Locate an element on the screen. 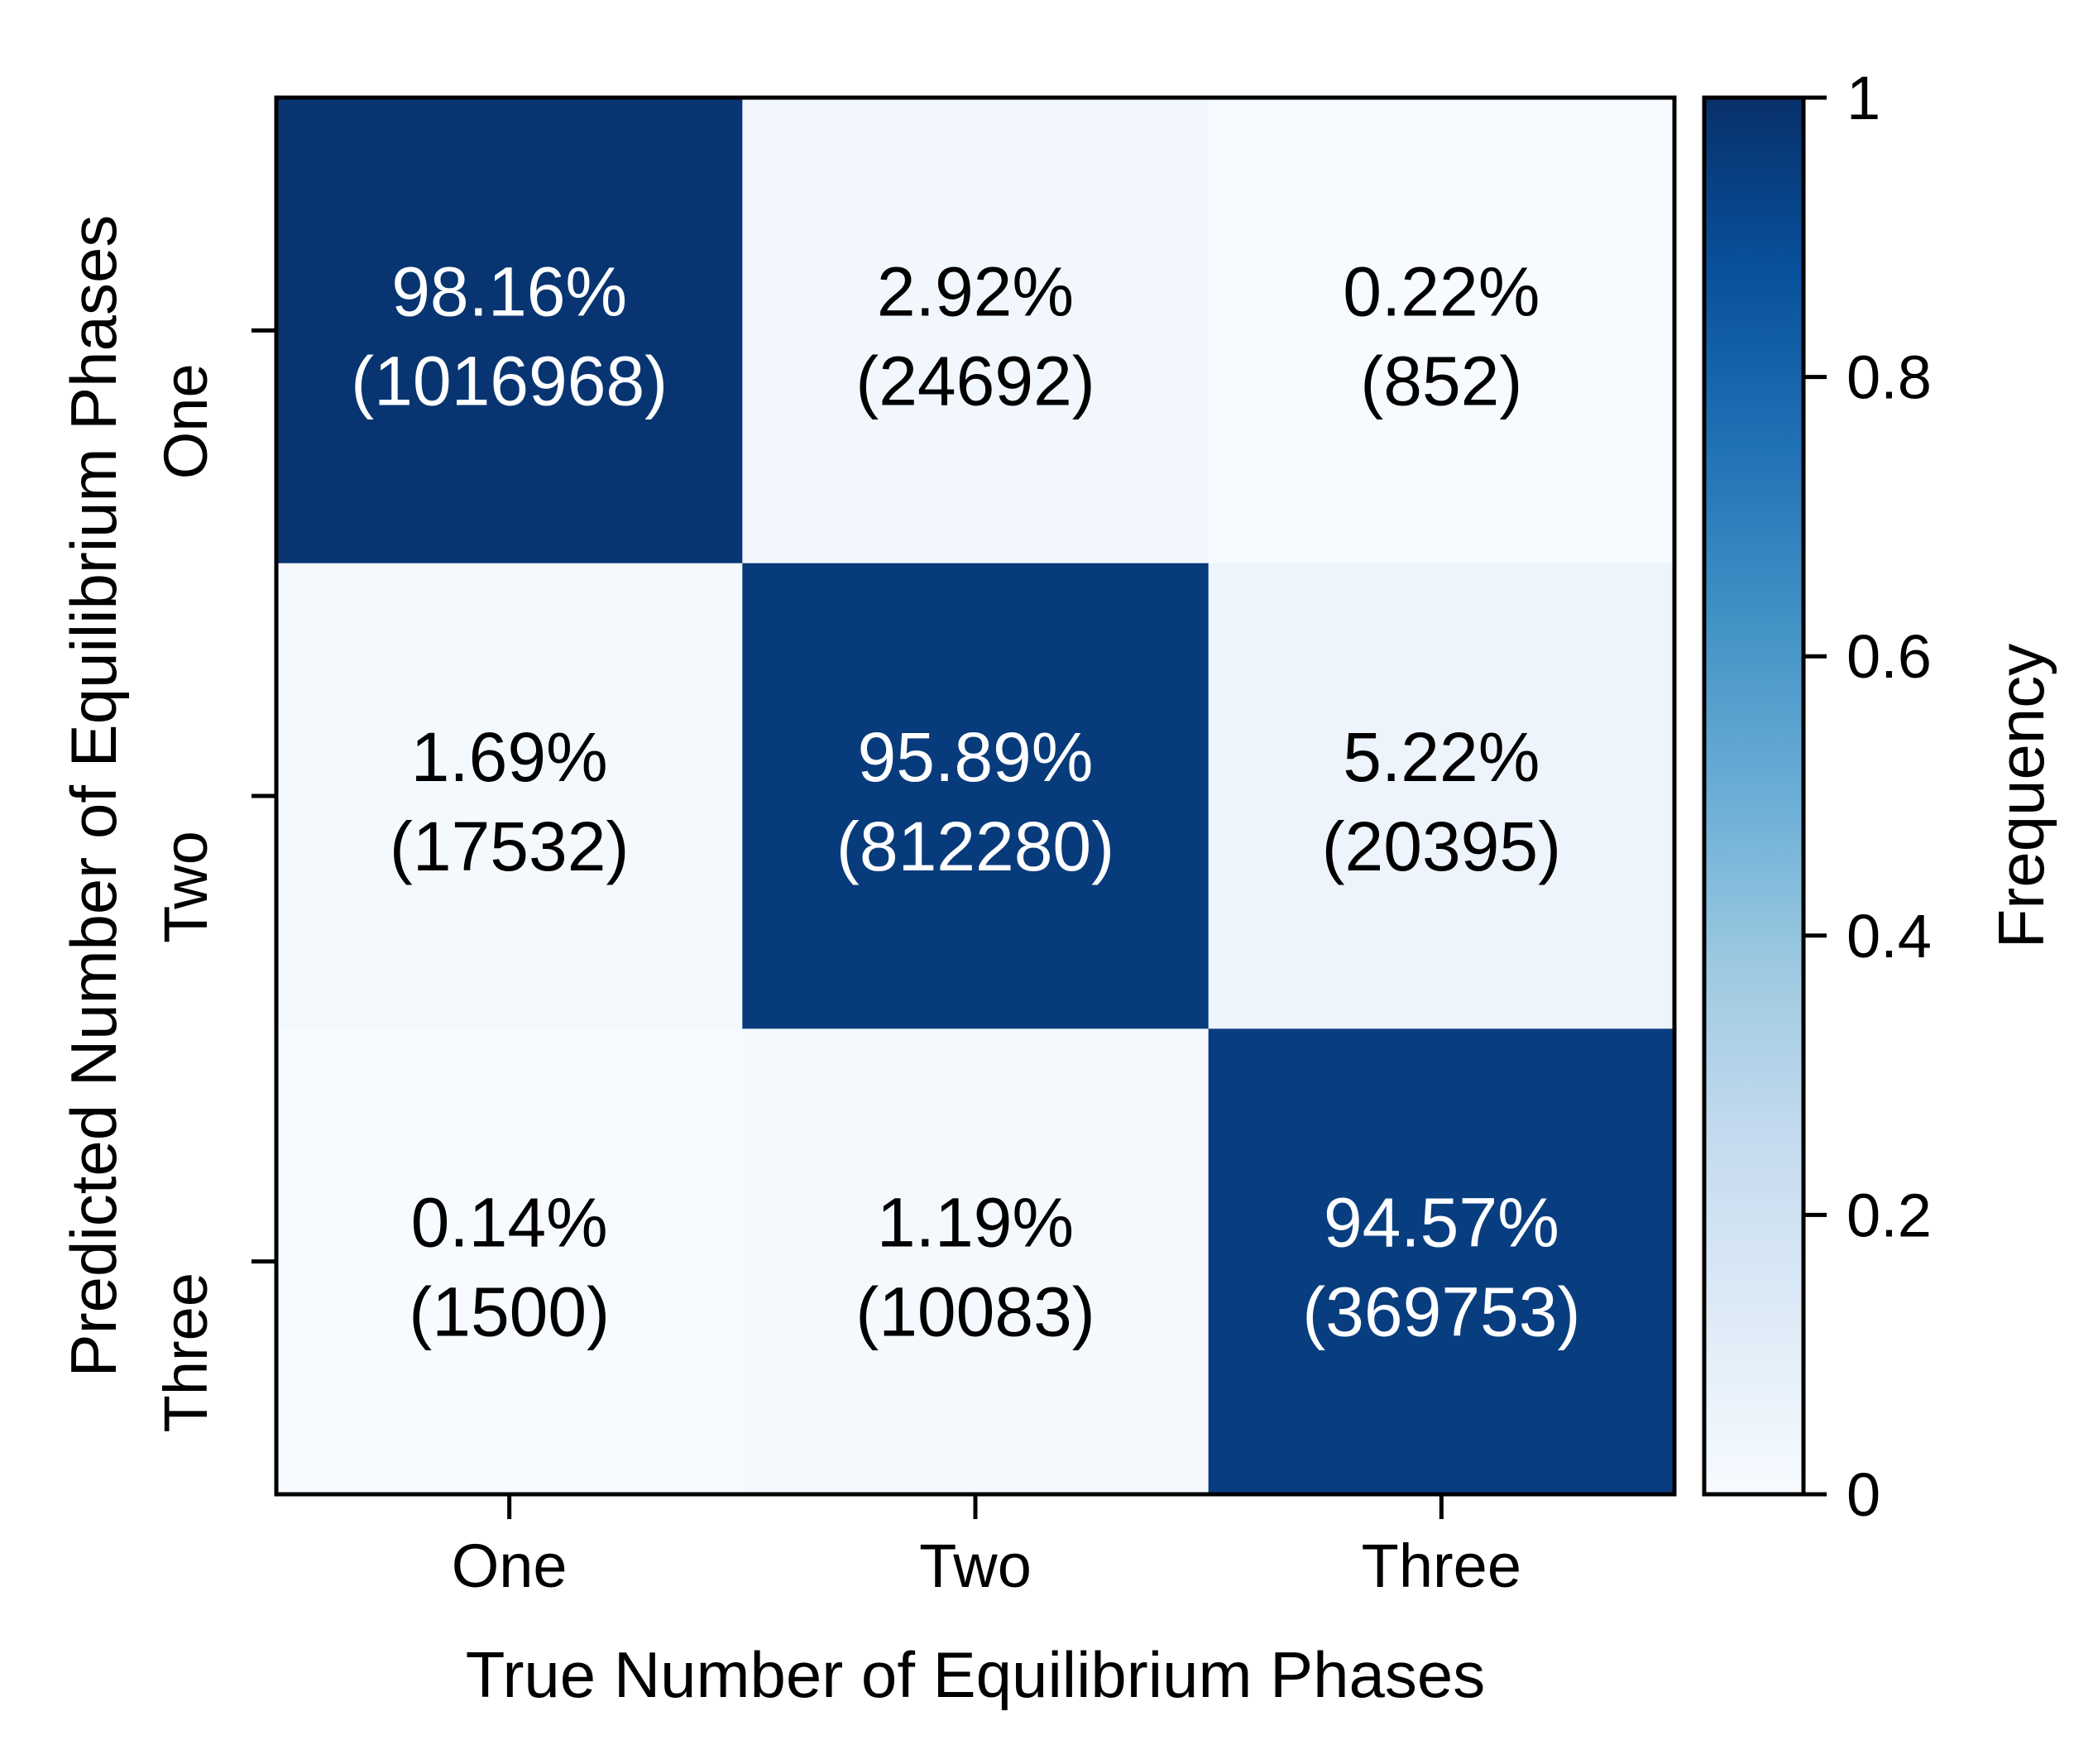 The width and height of the screenshot is (2098, 1764). colorbar-tick-label: 0.8 is located at coordinates (1889, 378).